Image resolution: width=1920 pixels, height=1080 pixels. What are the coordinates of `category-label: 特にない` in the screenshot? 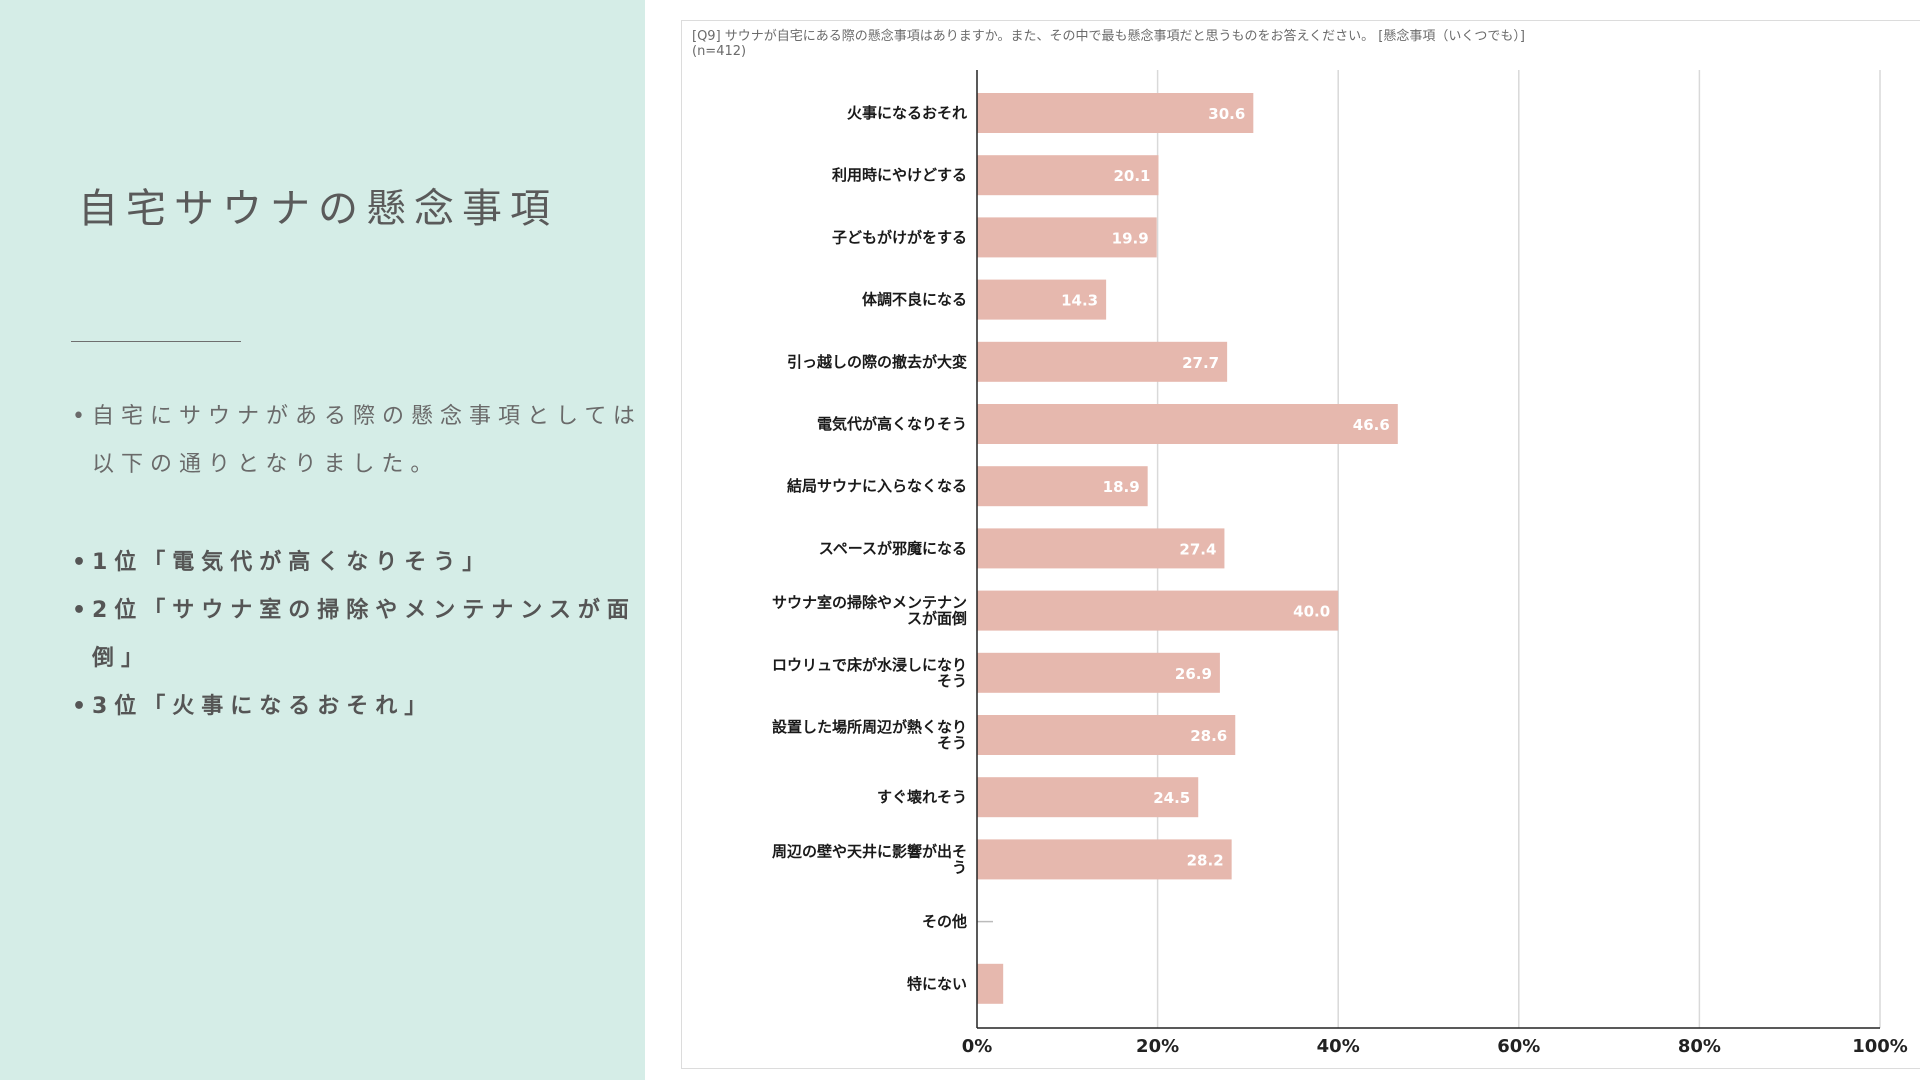 It's located at (937, 984).